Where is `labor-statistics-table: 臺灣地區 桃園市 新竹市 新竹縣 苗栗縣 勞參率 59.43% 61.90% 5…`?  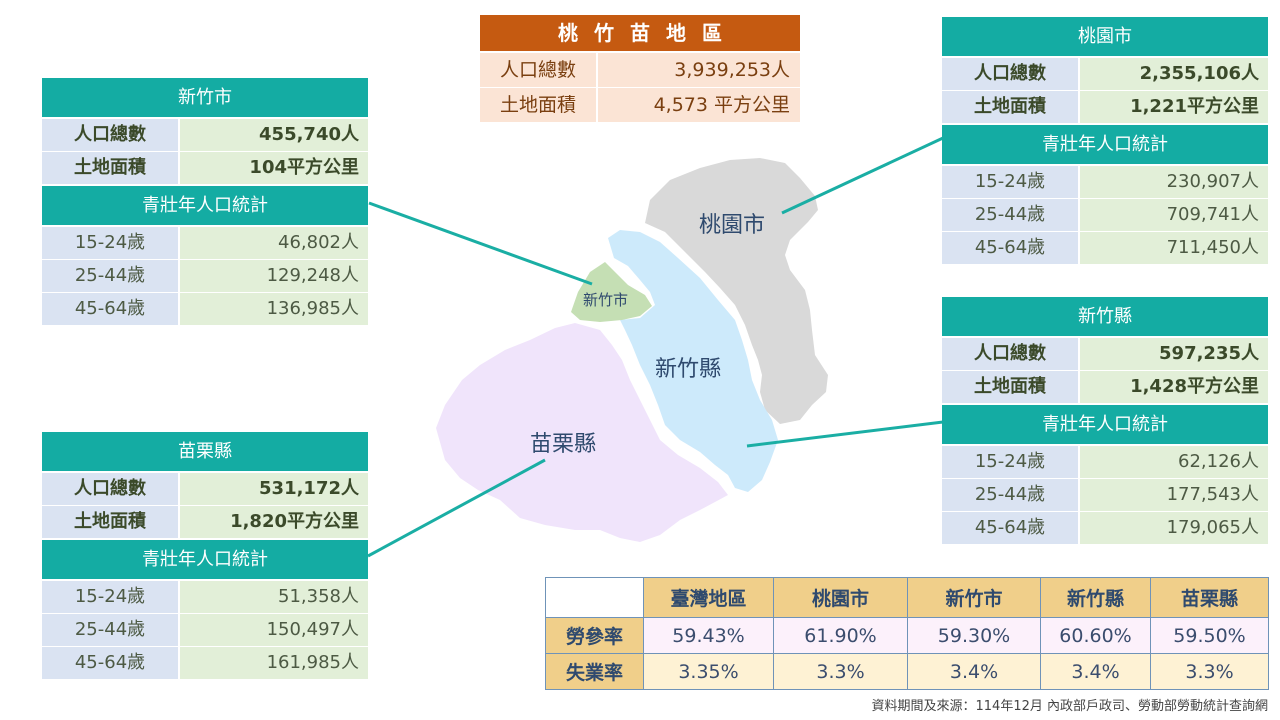 labor-statistics-table: 臺灣地區 桃園市 新竹市 新竹縣 苗栗縣 勞參率 59.43% 61.90% 5… is located at coordinates (907, 633).